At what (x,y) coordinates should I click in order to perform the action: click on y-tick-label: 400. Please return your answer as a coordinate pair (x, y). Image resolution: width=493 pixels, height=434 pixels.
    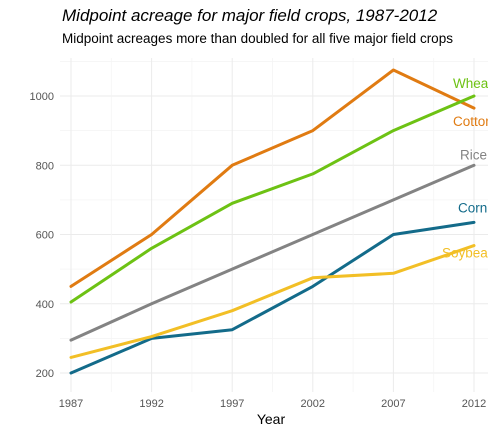
    Looking at the image, I should click on (45, 305).